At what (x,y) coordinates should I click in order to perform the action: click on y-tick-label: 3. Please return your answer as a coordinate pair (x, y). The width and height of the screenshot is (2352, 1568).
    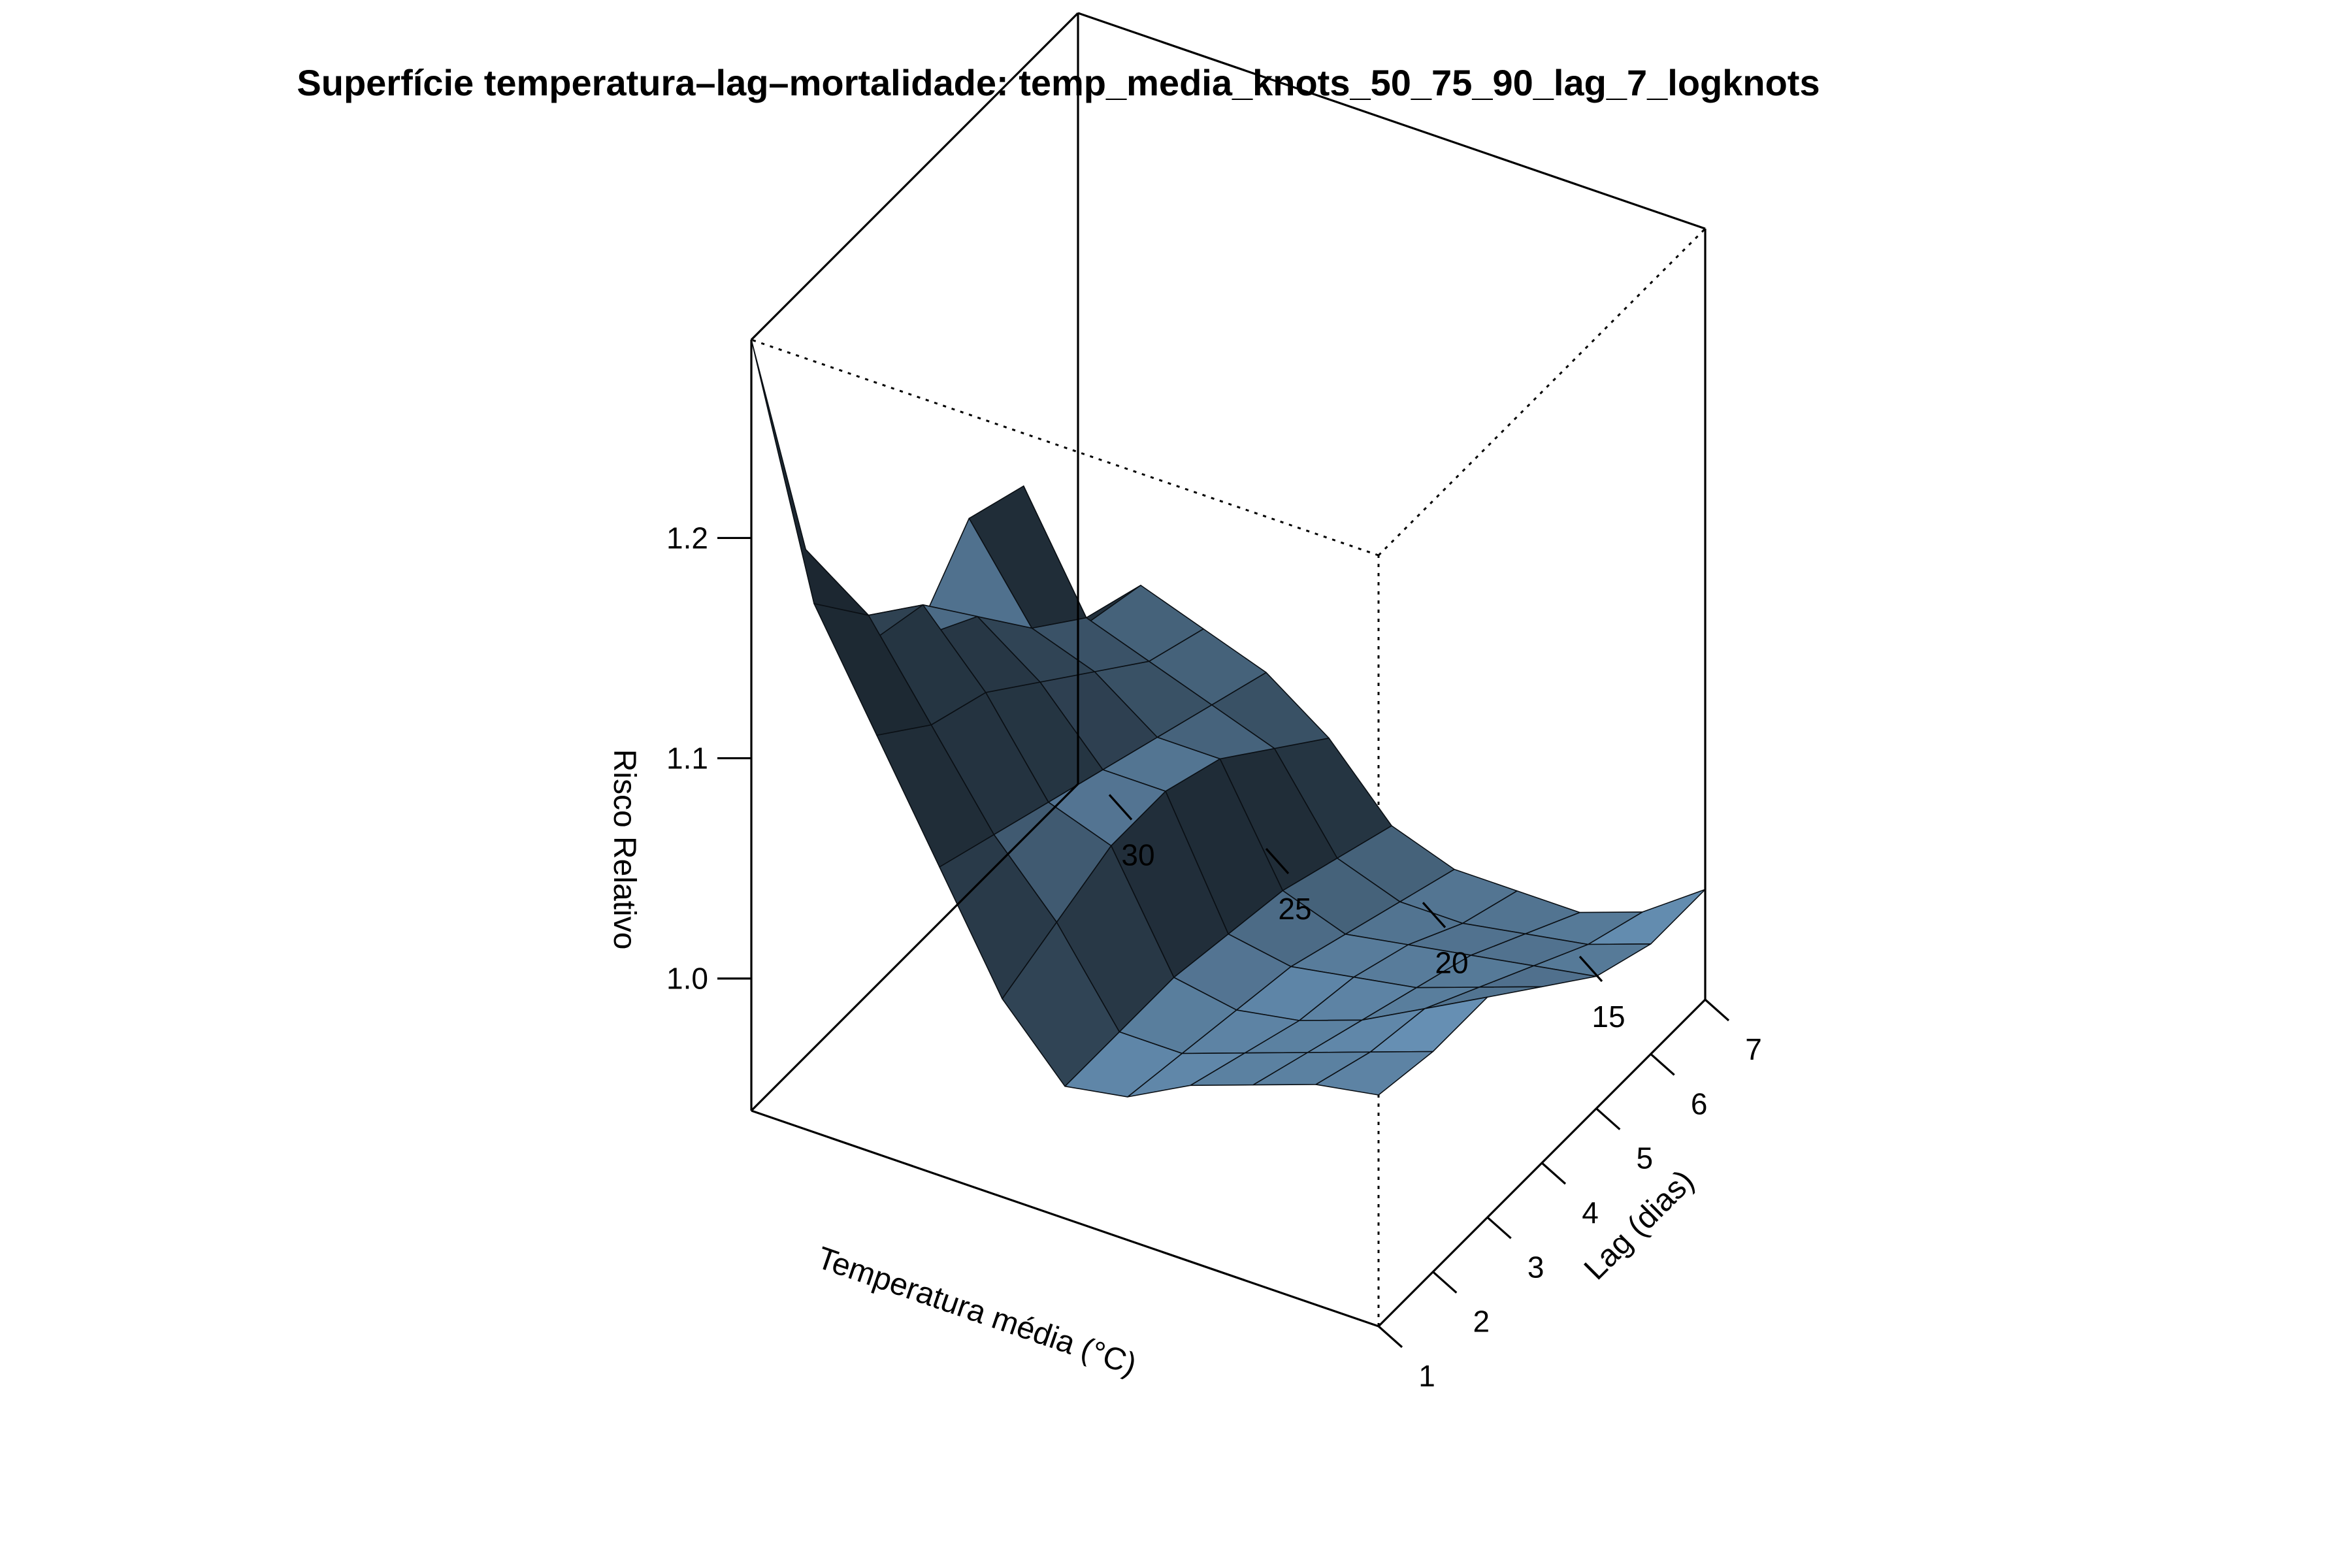
    Looking at the image, I should click on (1535, 1267).